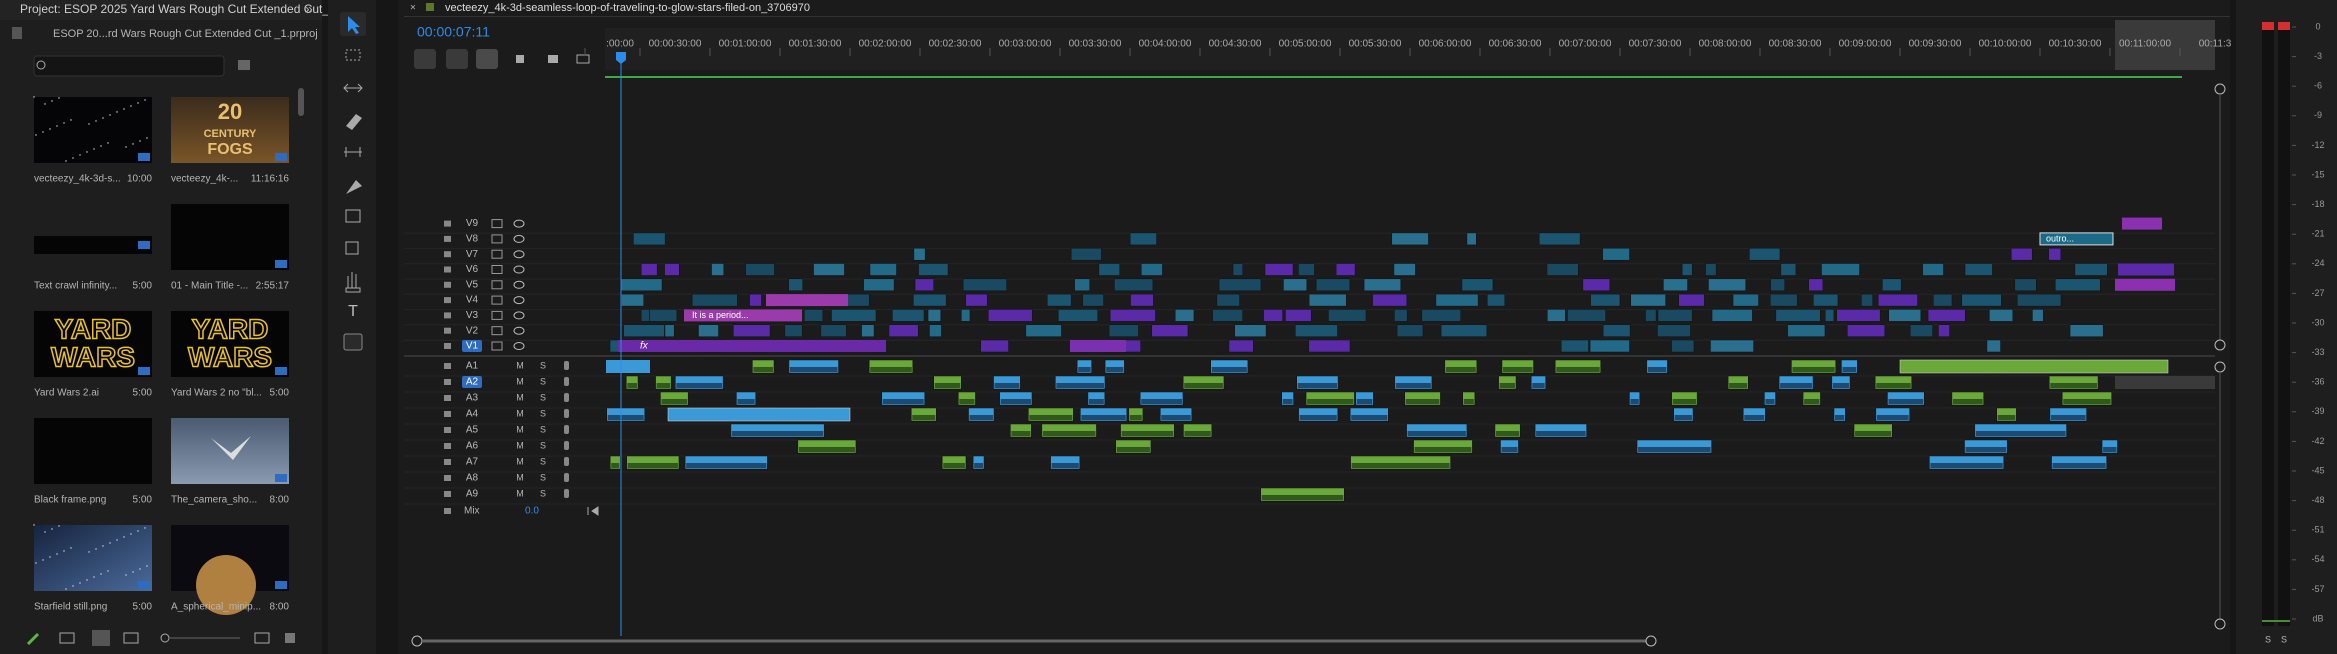 Image resolution: width=2337 pixels, height=654 pixels. Describe the element at coordinates (2220, 624) in the screenshot. I see `scroll-knob` at that location.